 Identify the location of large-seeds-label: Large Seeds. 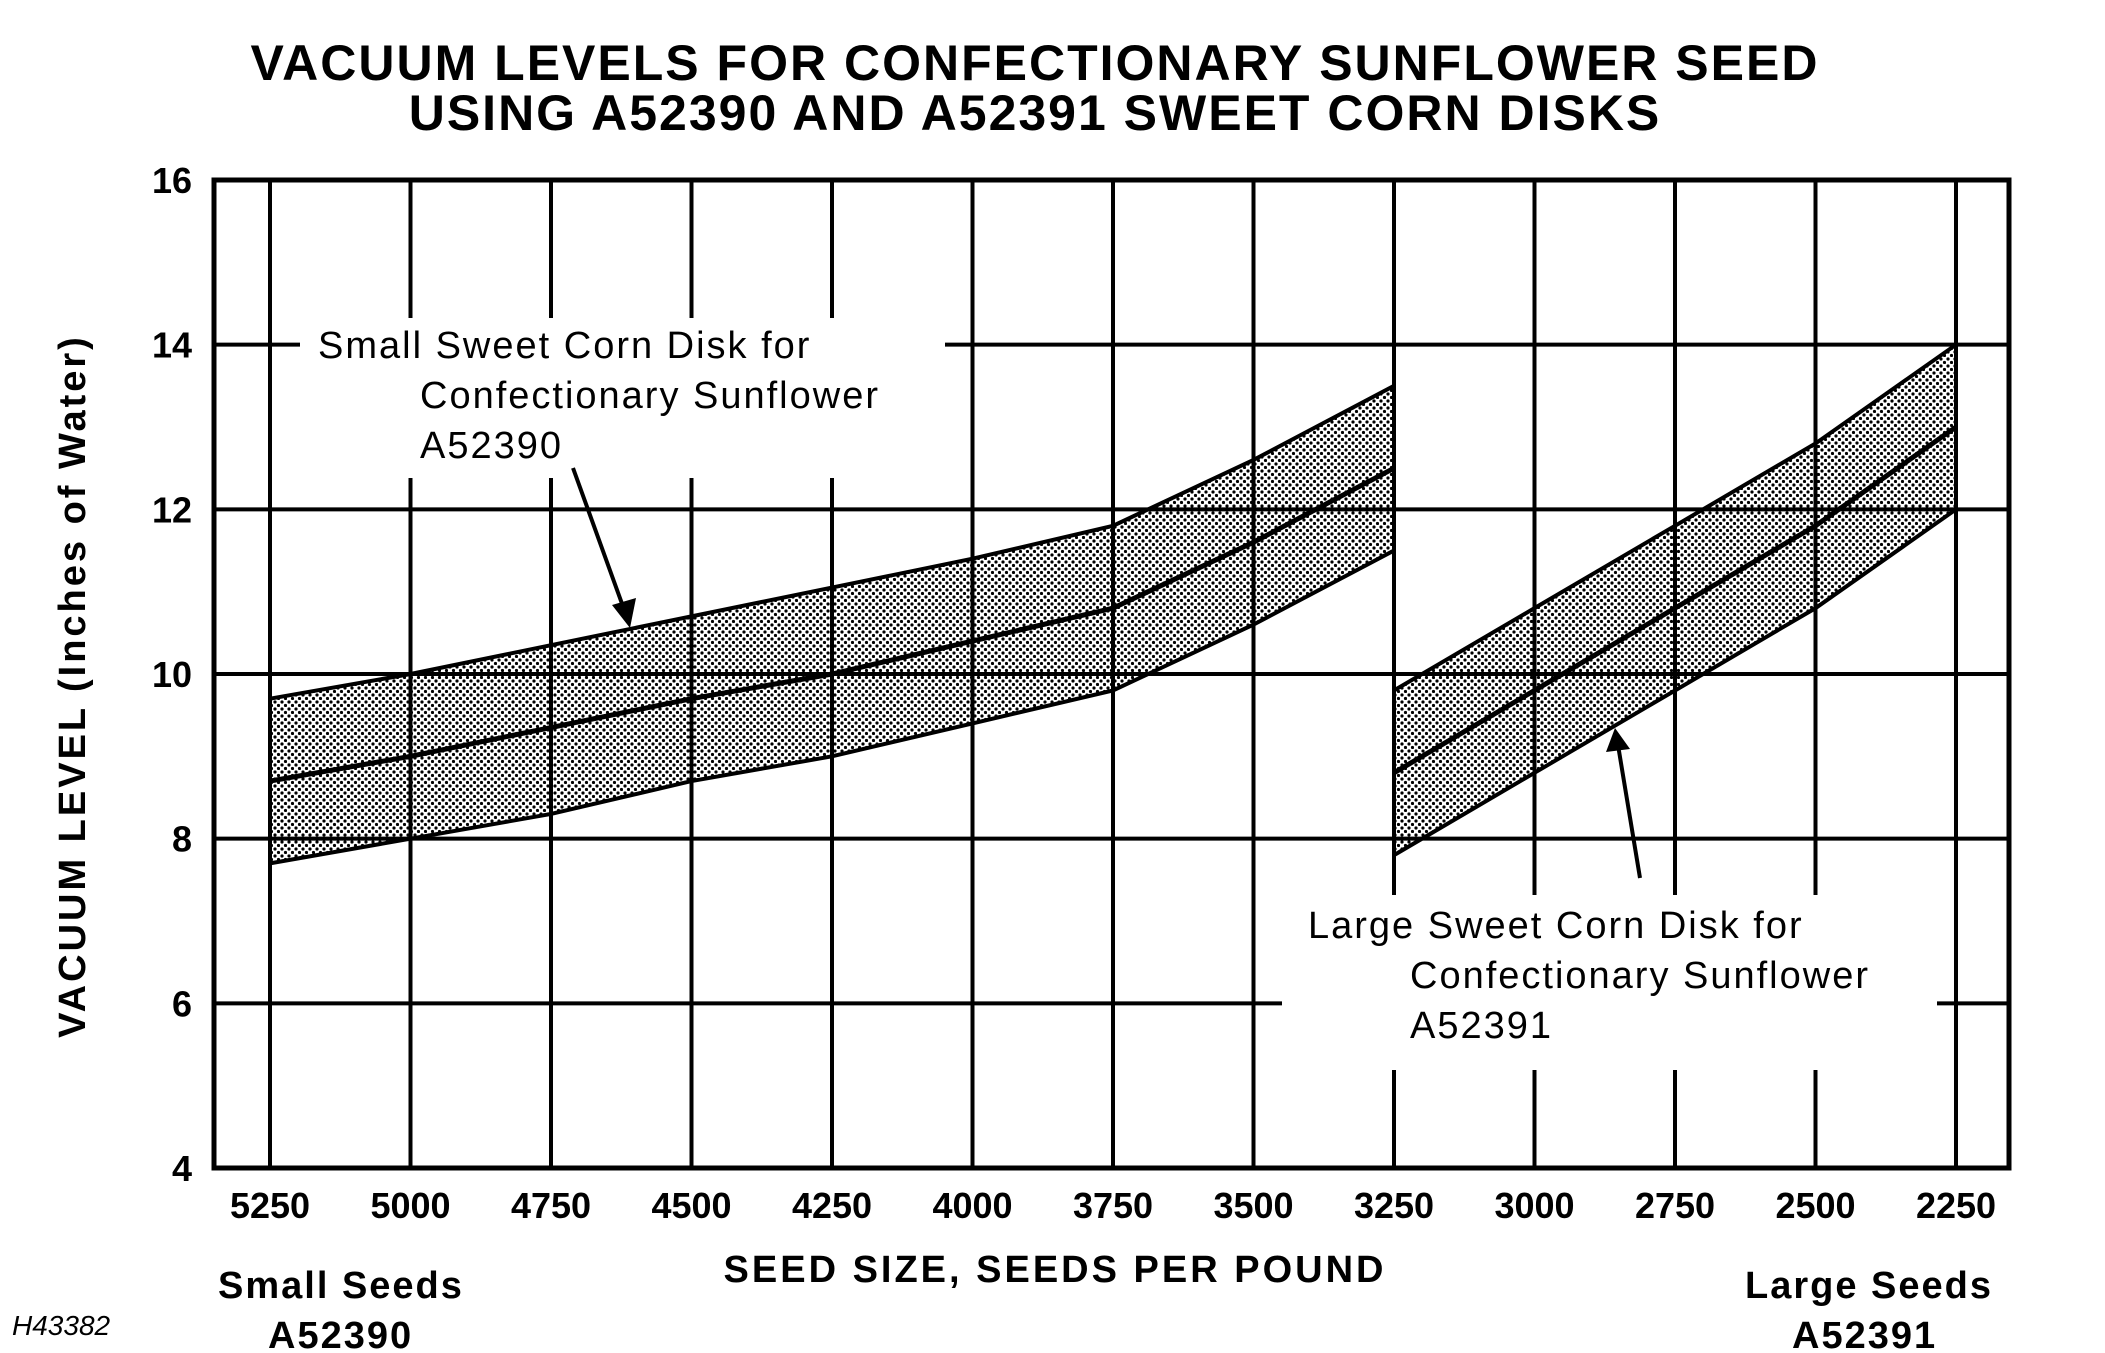
(1869, 1286).